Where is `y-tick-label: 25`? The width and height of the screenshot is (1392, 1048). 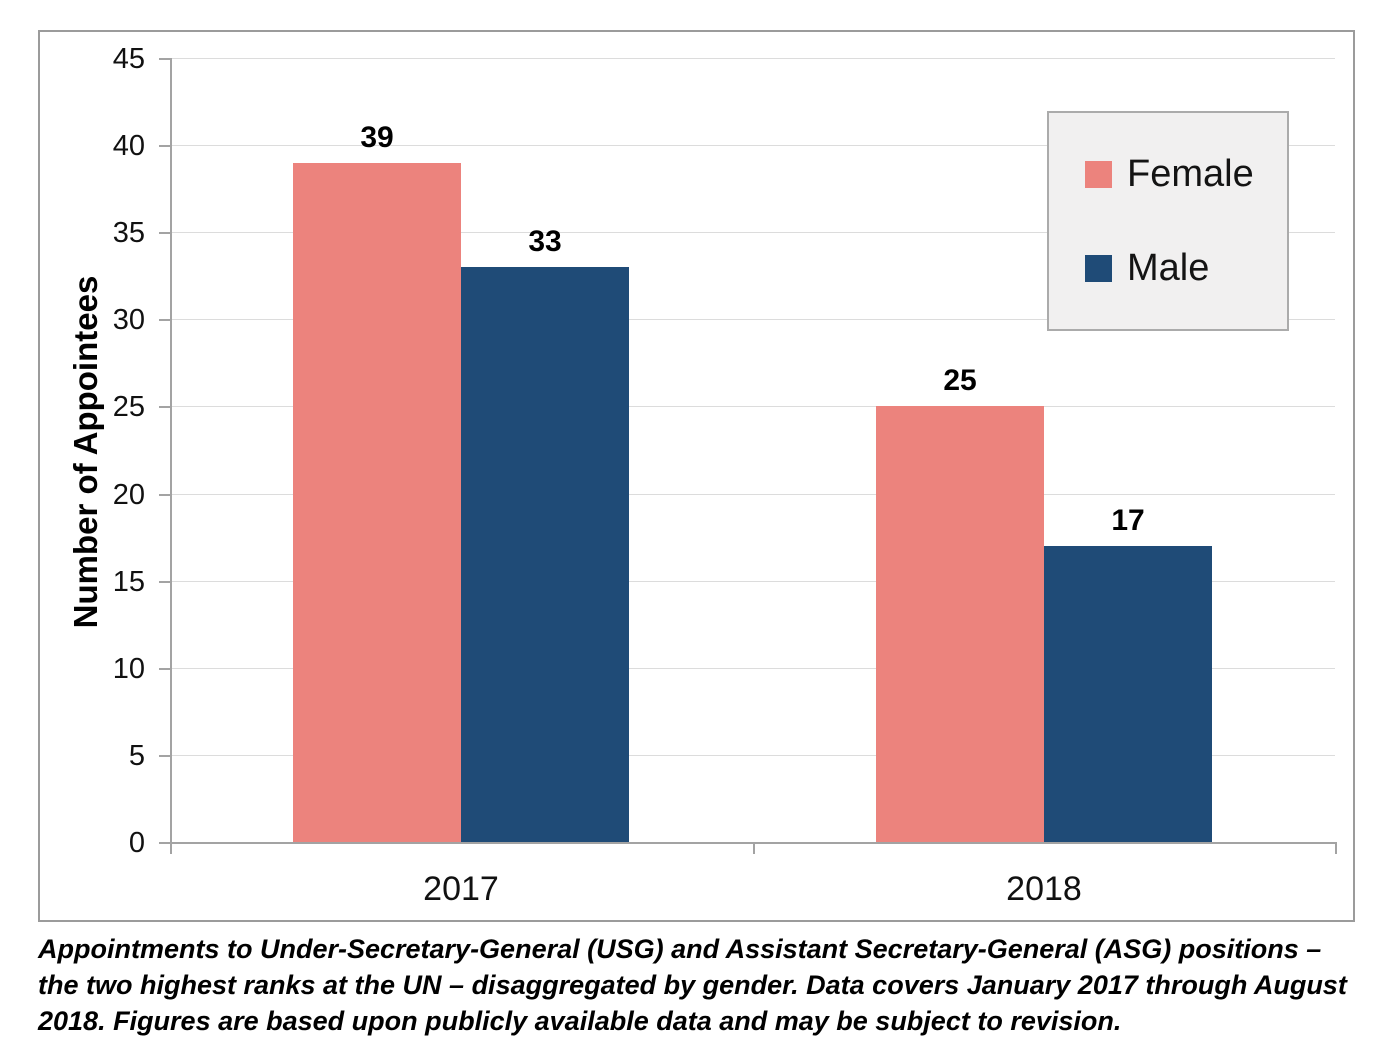
y-tick-label: 25 is located at coordinates (128, 407).